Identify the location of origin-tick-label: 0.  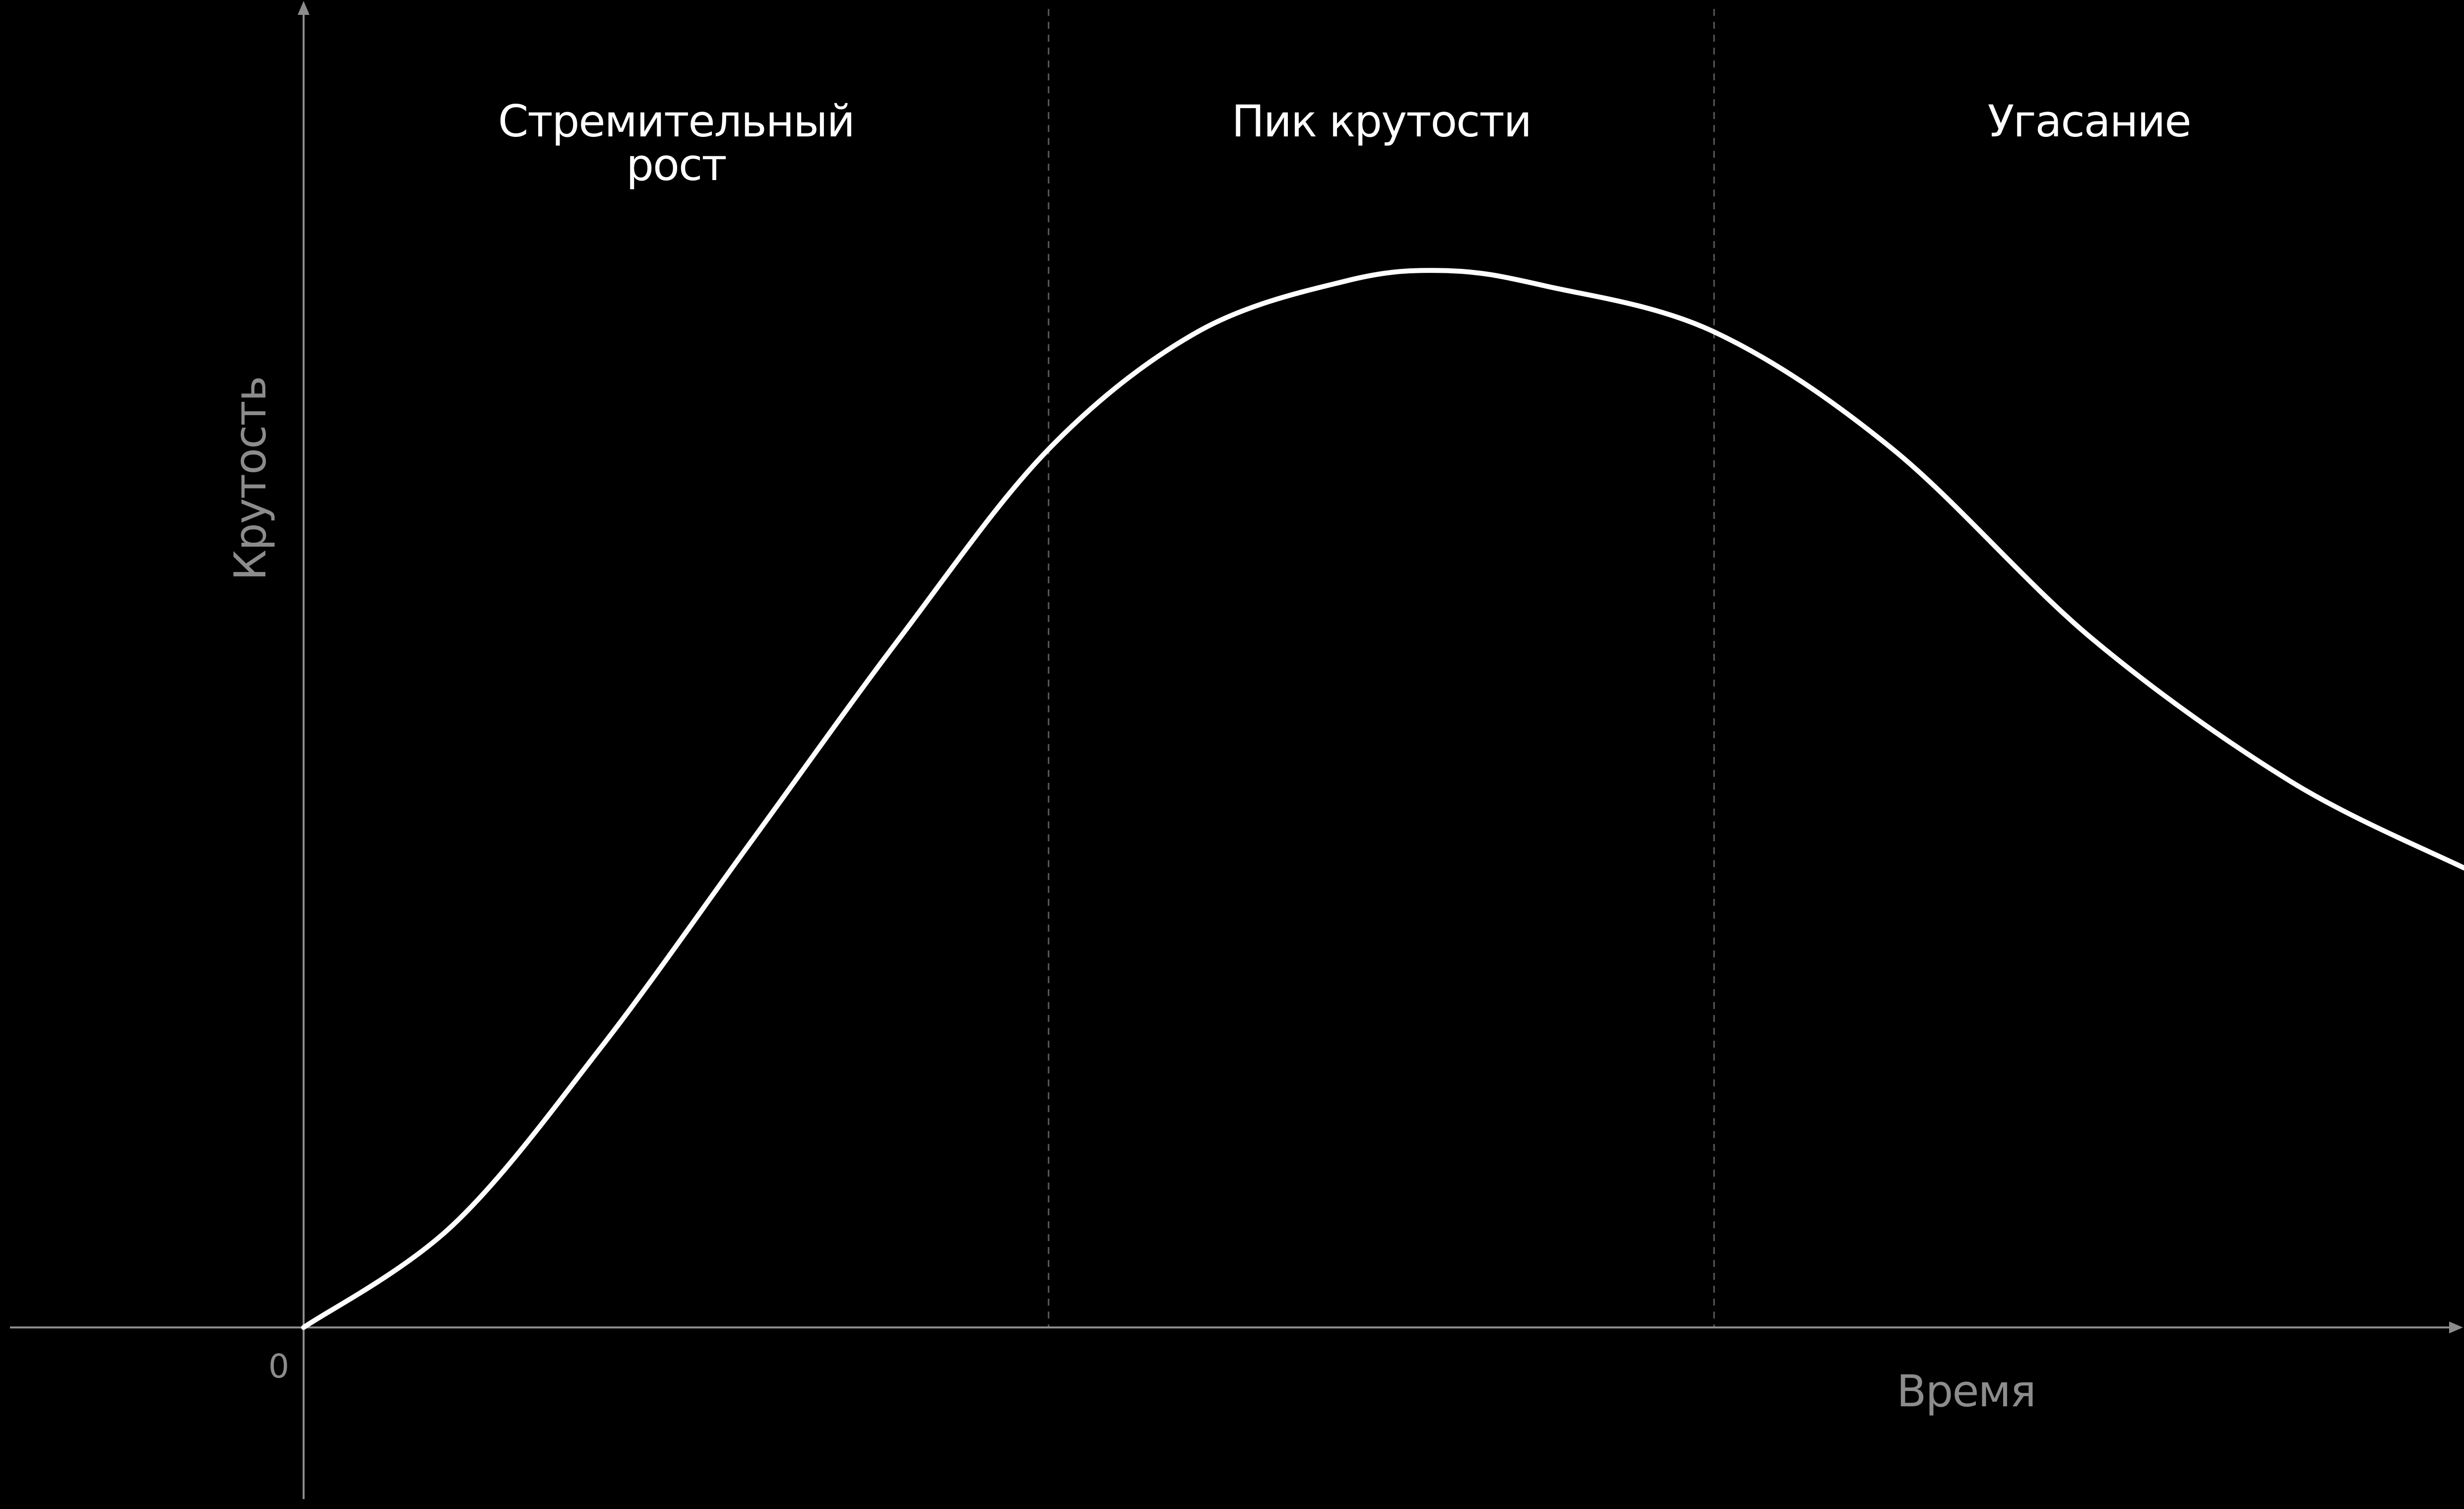
(278, 1366).